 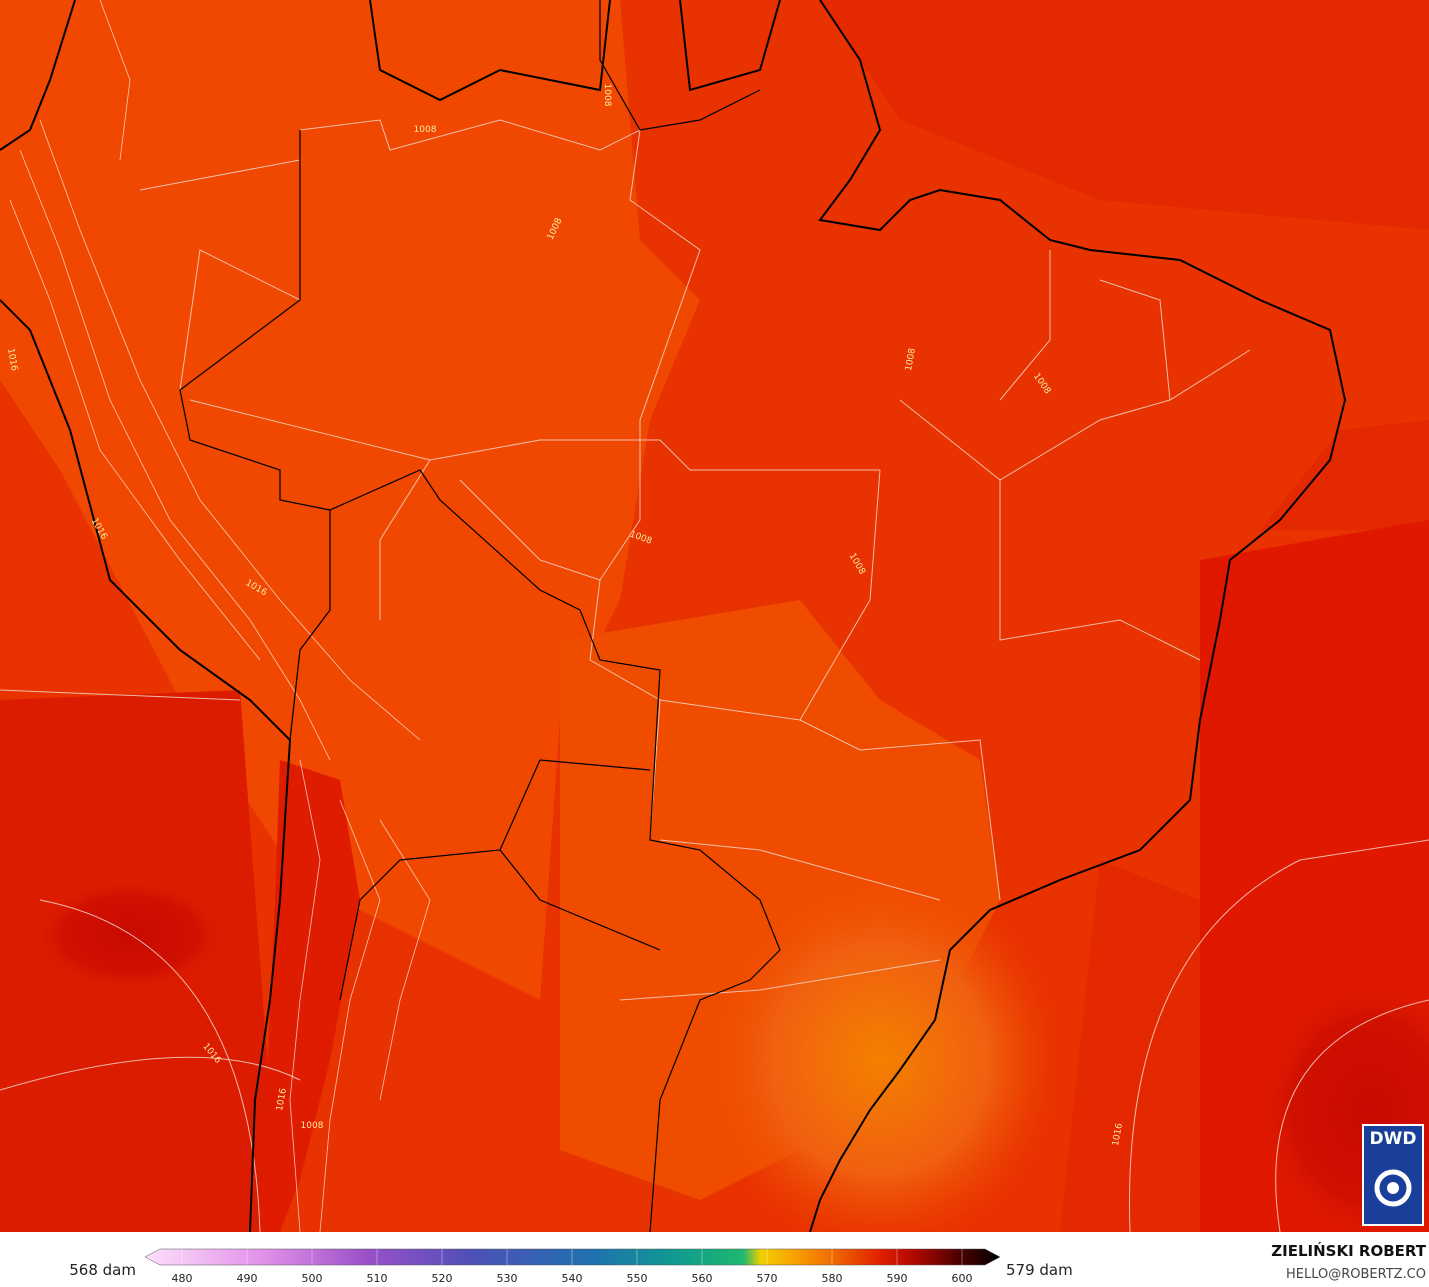 I want to click on colorbar-left-label: 568 dam, so click(x=102, y=1270).